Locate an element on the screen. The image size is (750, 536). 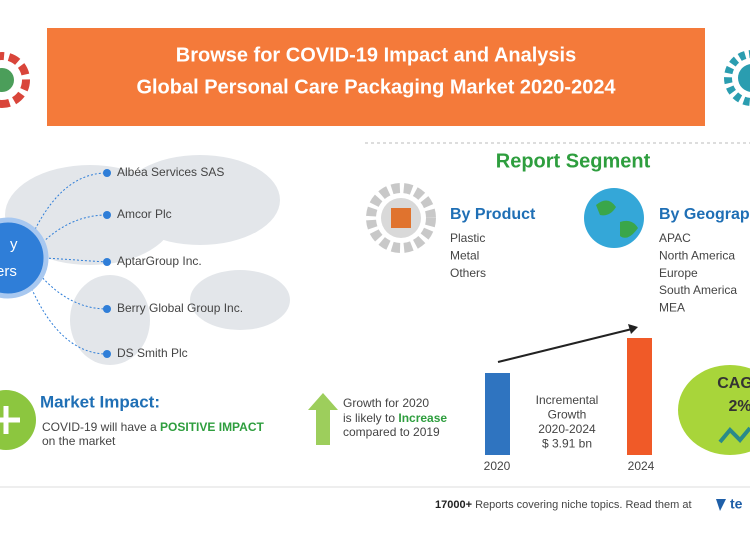
bar-2020 is located at coordinates (497, 414).